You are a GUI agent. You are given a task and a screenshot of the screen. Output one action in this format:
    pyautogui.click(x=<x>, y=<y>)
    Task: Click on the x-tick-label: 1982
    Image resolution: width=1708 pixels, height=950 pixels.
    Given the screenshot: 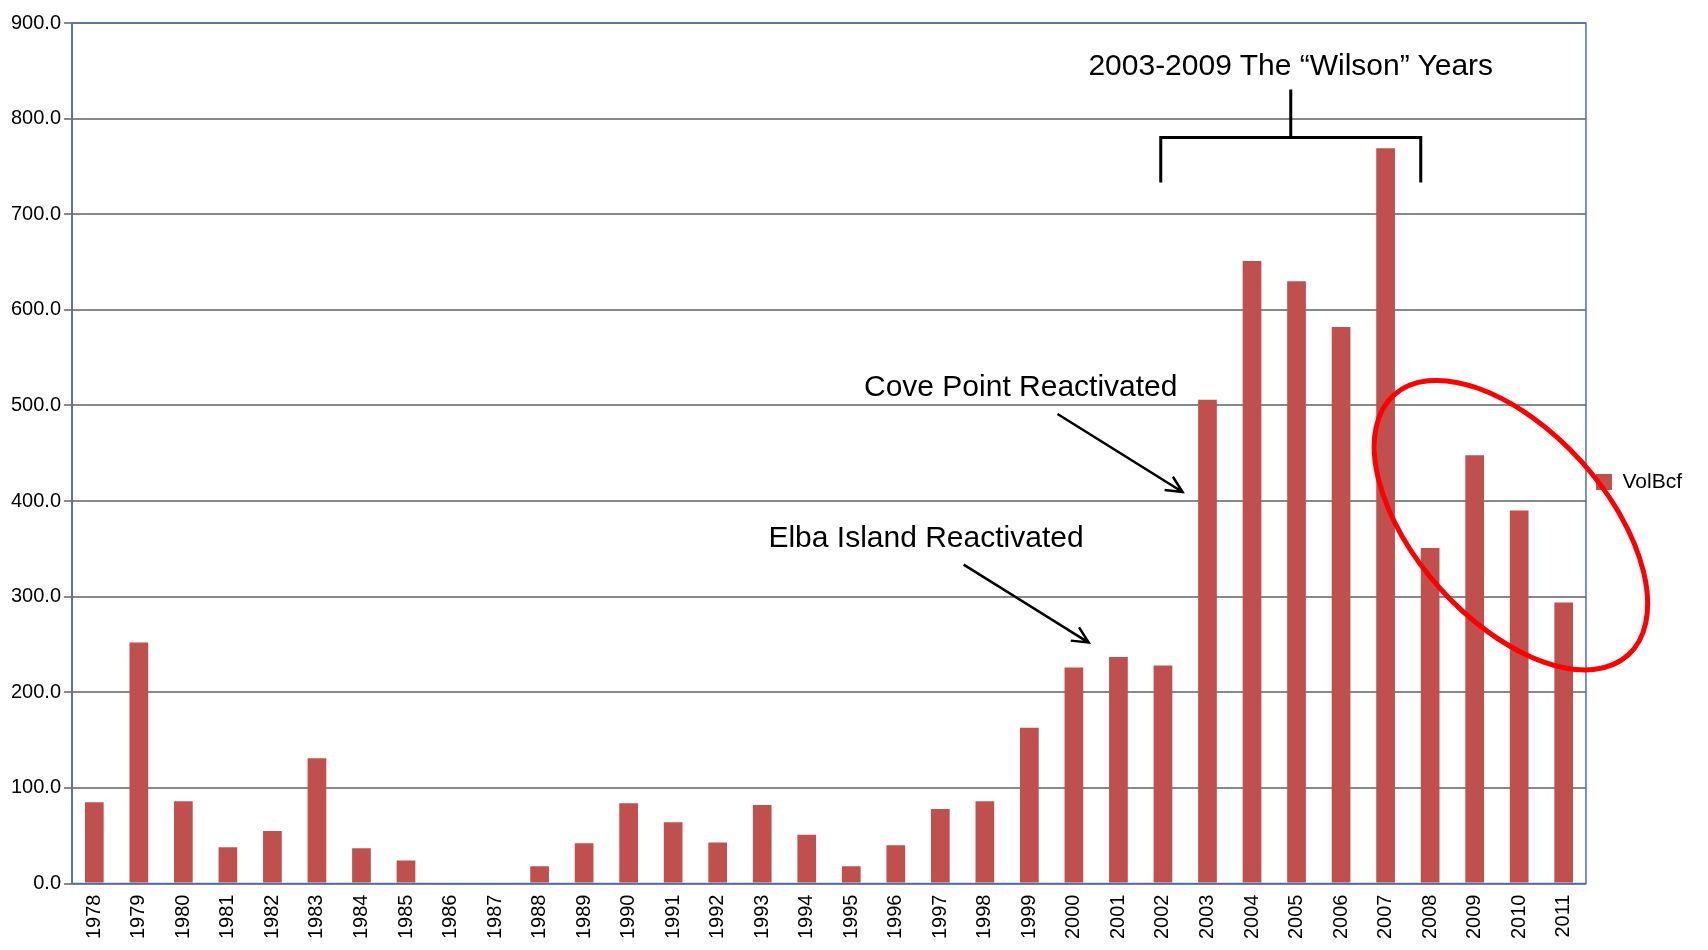 What is the action you would take?
    pyautogui.click(x=270, y=917)
    